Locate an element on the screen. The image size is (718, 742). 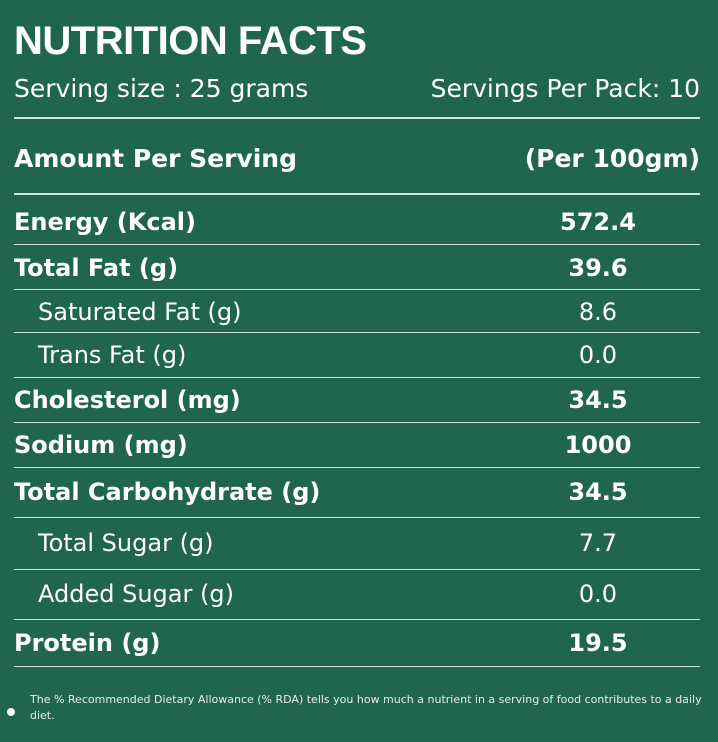
table-row: Energy (Kcal) 572.4 is located at coordinates (357, 222).